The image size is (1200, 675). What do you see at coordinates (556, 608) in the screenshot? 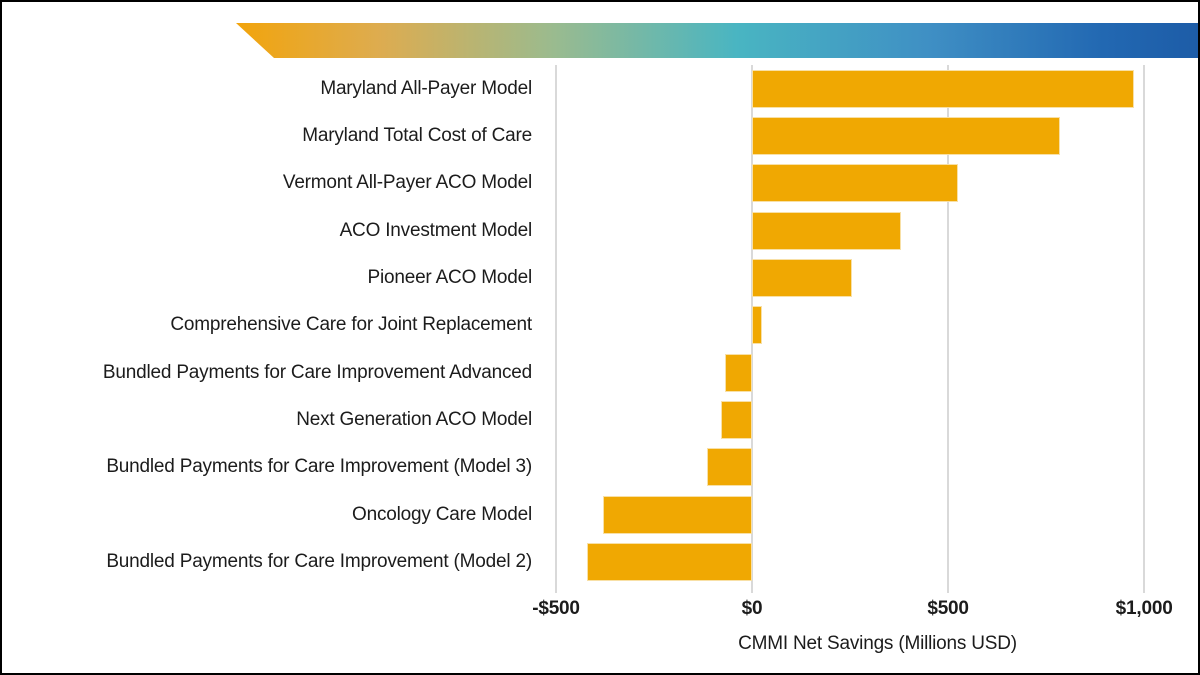
I see `x-tick-label: -$500` at bounding box center [556, 608].